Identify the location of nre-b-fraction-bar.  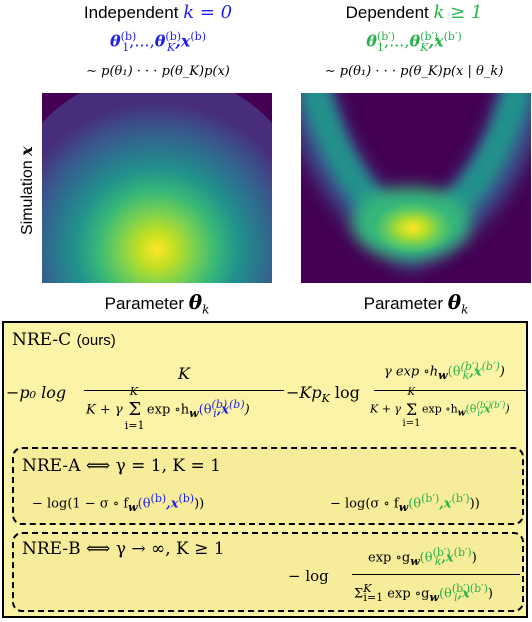
(436, 575).